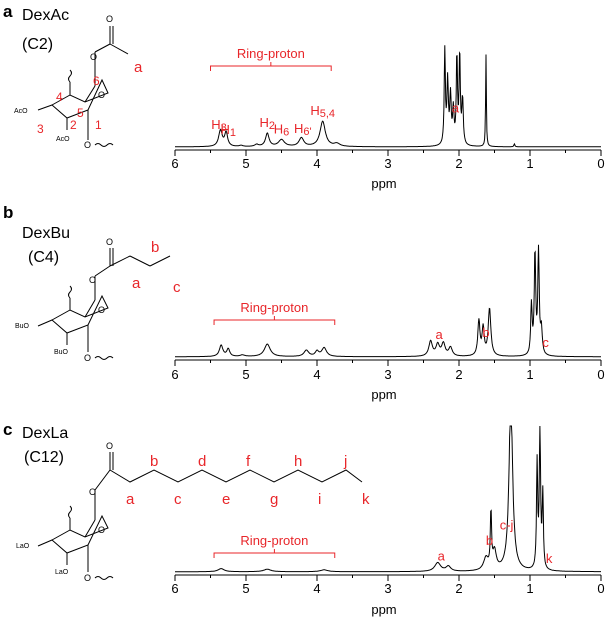  Describe the element at coordinates (93, 57) in the screenshot. I see `panel-a-ester-o: O` at that location.